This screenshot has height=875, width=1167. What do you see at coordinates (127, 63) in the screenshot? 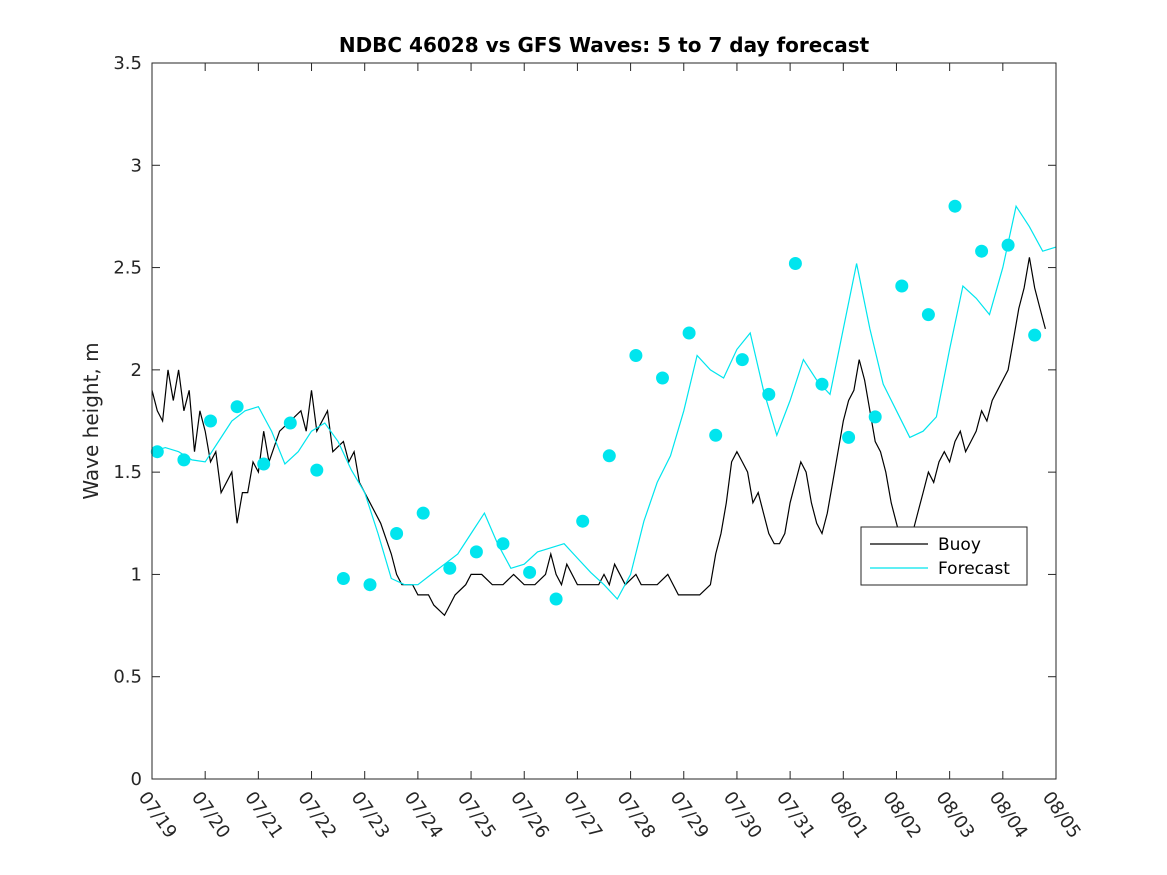
I see `y-tick-label: 3.5` at bounding box center [127, 63].